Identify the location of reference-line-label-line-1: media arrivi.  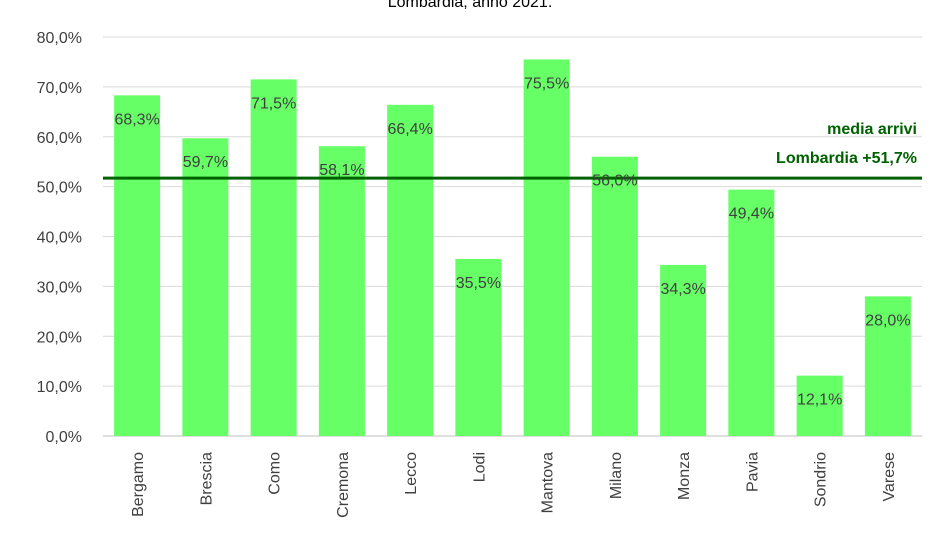
(872, 129).